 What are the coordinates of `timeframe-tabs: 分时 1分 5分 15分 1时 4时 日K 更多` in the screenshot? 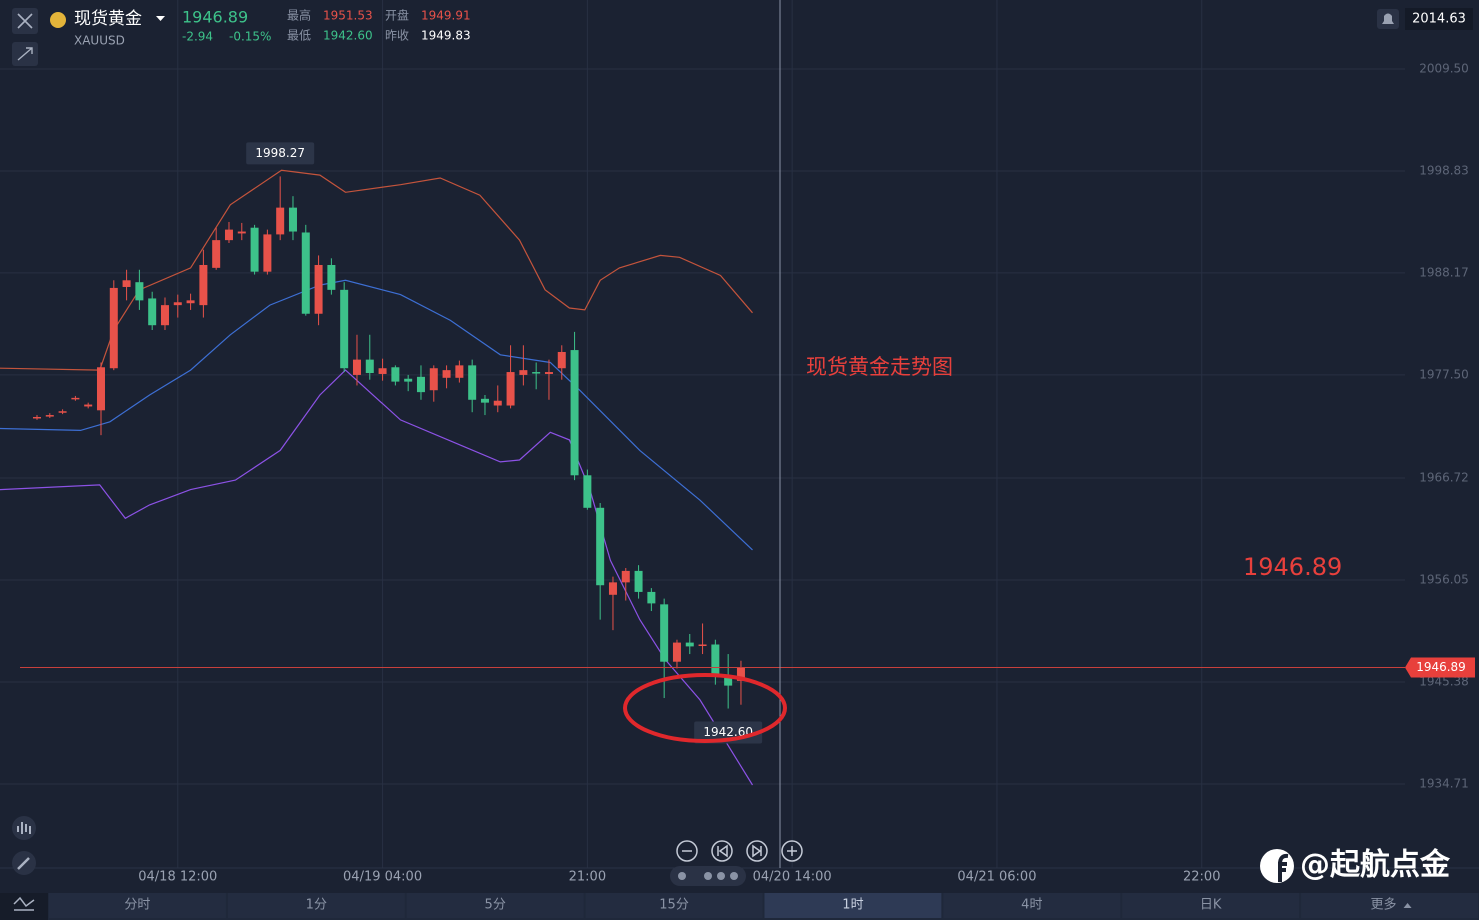 It's located at (763, 906).